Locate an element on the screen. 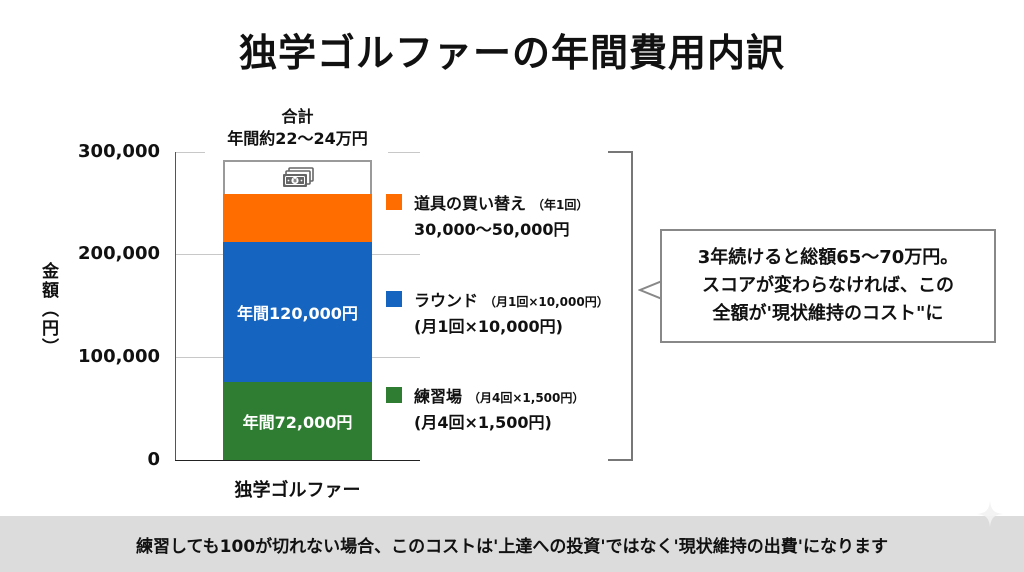 The image size is (1024, 572). ytick-0: 0 is located at coordinates (153, 459).